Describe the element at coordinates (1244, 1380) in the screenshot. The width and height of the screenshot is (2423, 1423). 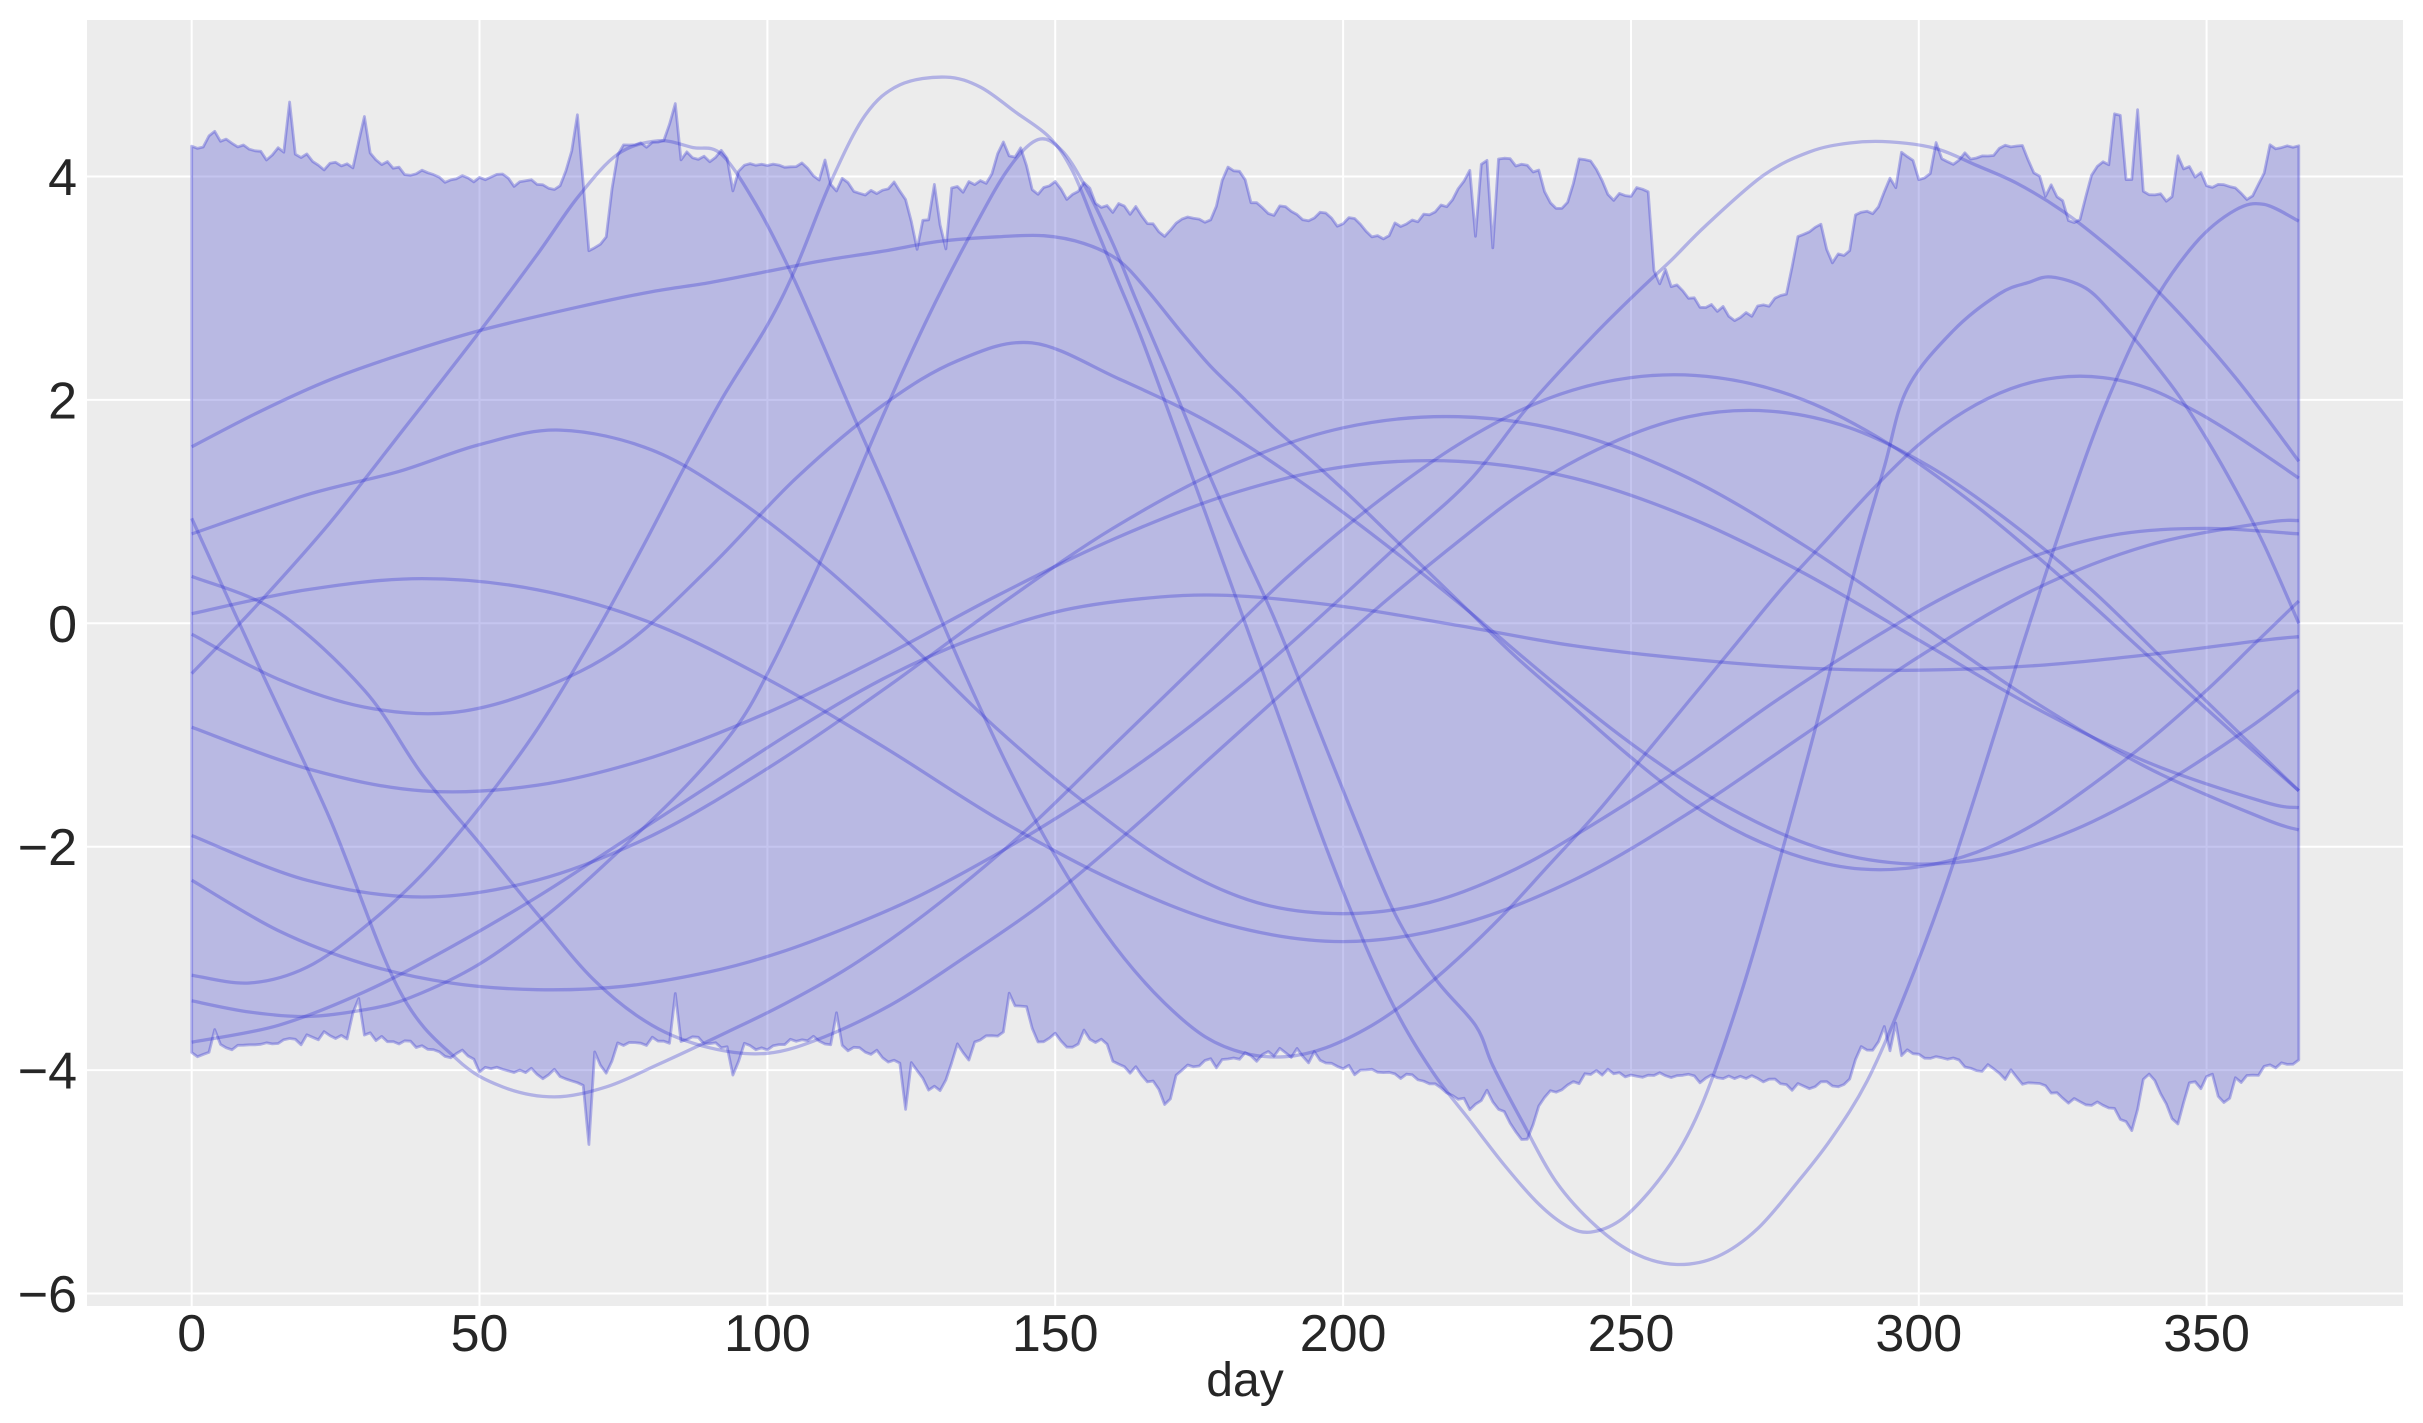
I see `svg-text: day` at that location.